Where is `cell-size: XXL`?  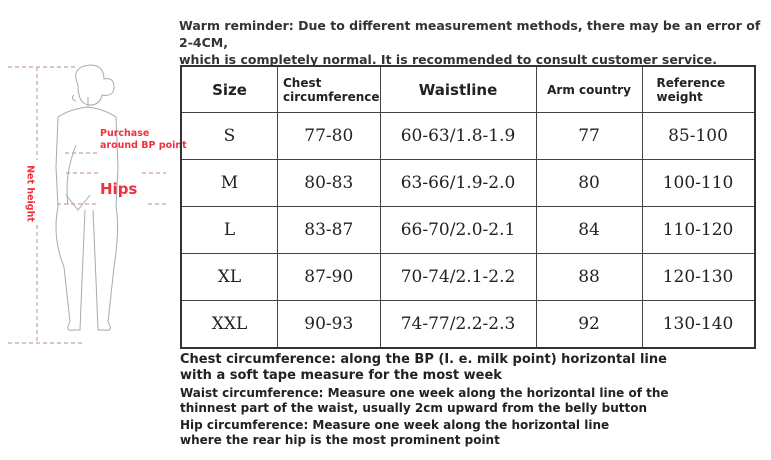
cell-size: XXL is located at coordinates (229, 324).